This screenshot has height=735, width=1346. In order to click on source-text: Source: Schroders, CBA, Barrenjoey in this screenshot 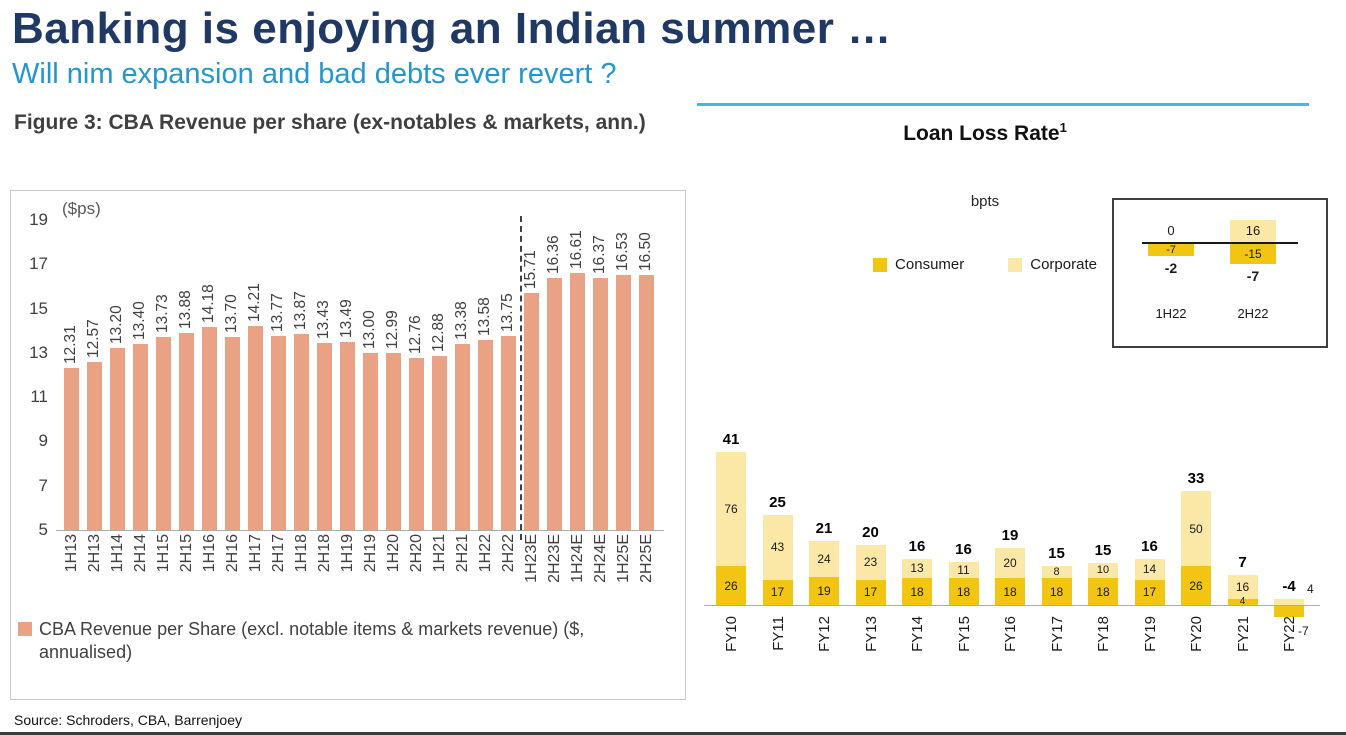, I will do `click(128, 720)`.